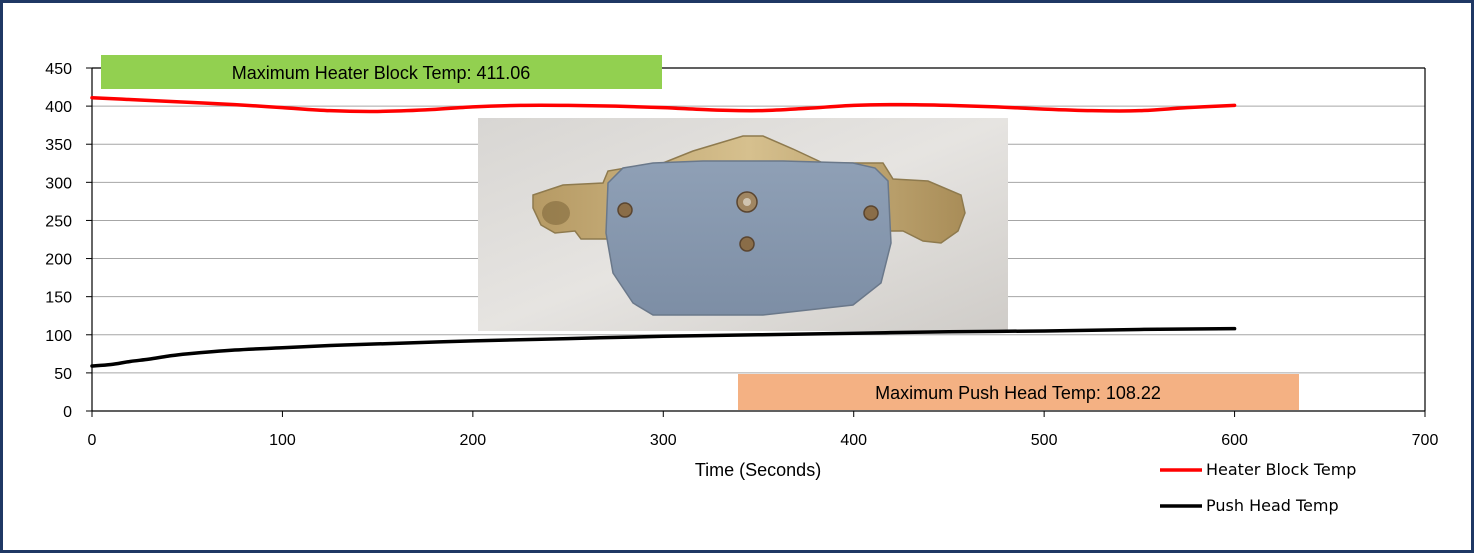 The height and width of the screenshot is (556, 1474). I want to click on x-tick-label-100: 100, so click(282, 440).